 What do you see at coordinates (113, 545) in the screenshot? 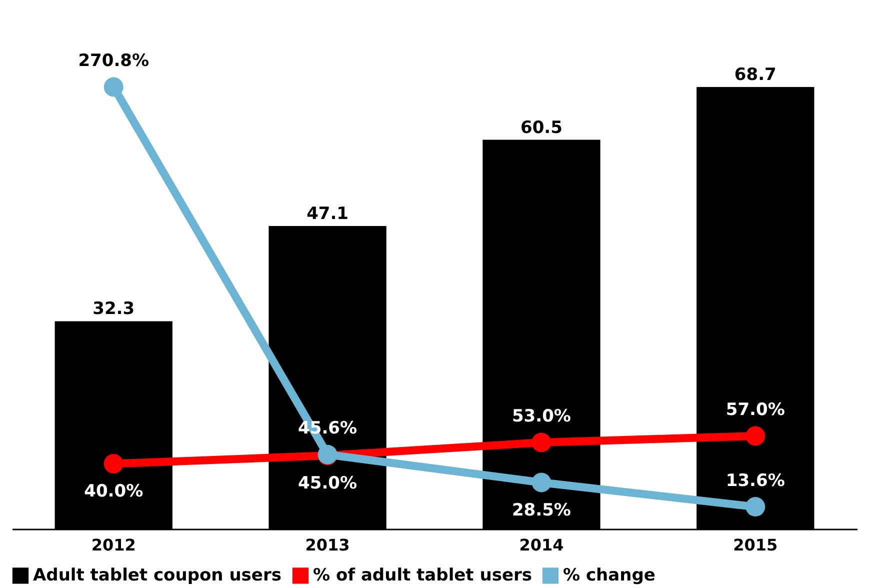
I see `x-tick-label: 2012` at bounding box center [113, 545].